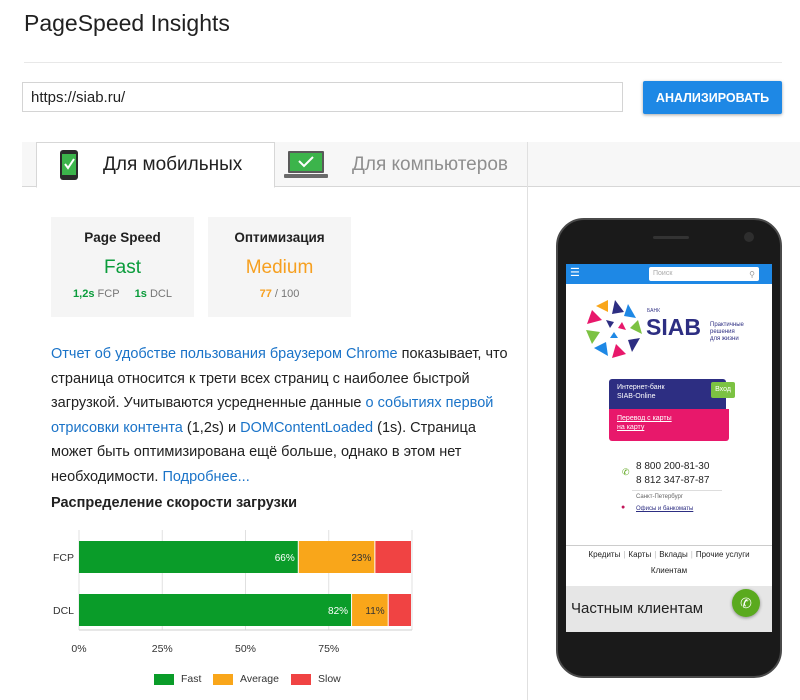 This screenshot has width=800, height=700. What do you see at coordinates (301, 679) in the screenshot?
I see `legend-slow-swatch` at bounding box center [301, 679].